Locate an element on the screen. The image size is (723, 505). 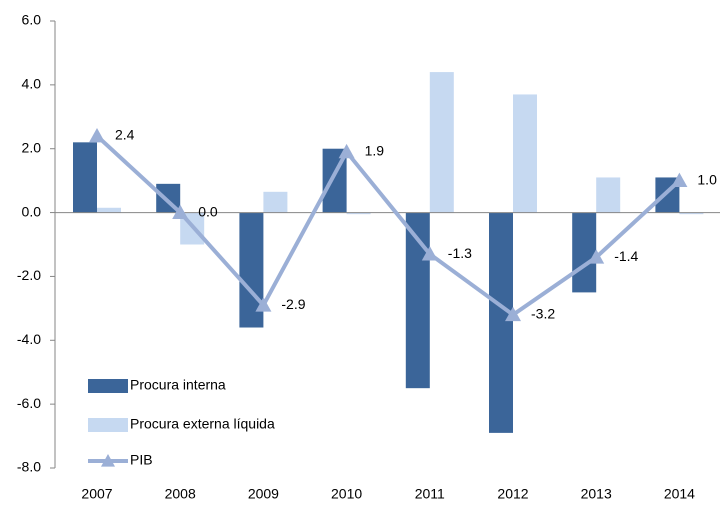
y-tick-label: -2.0 is located at coordinates (29, 275).